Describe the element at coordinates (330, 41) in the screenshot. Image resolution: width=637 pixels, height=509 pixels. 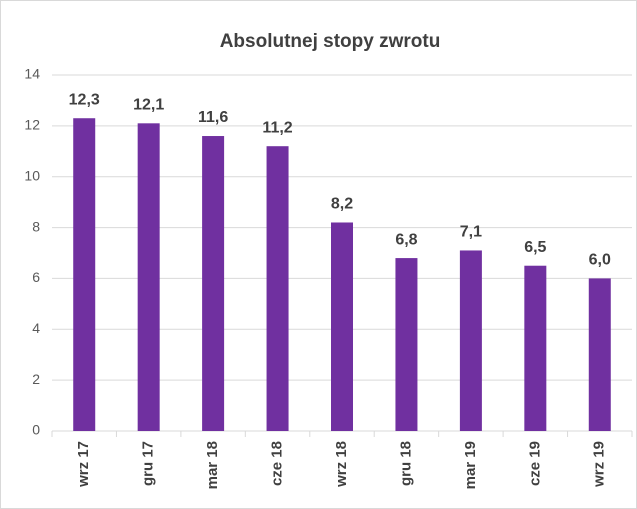
I see `chart-title: Absolutnej stopy zwrotu` at that location.